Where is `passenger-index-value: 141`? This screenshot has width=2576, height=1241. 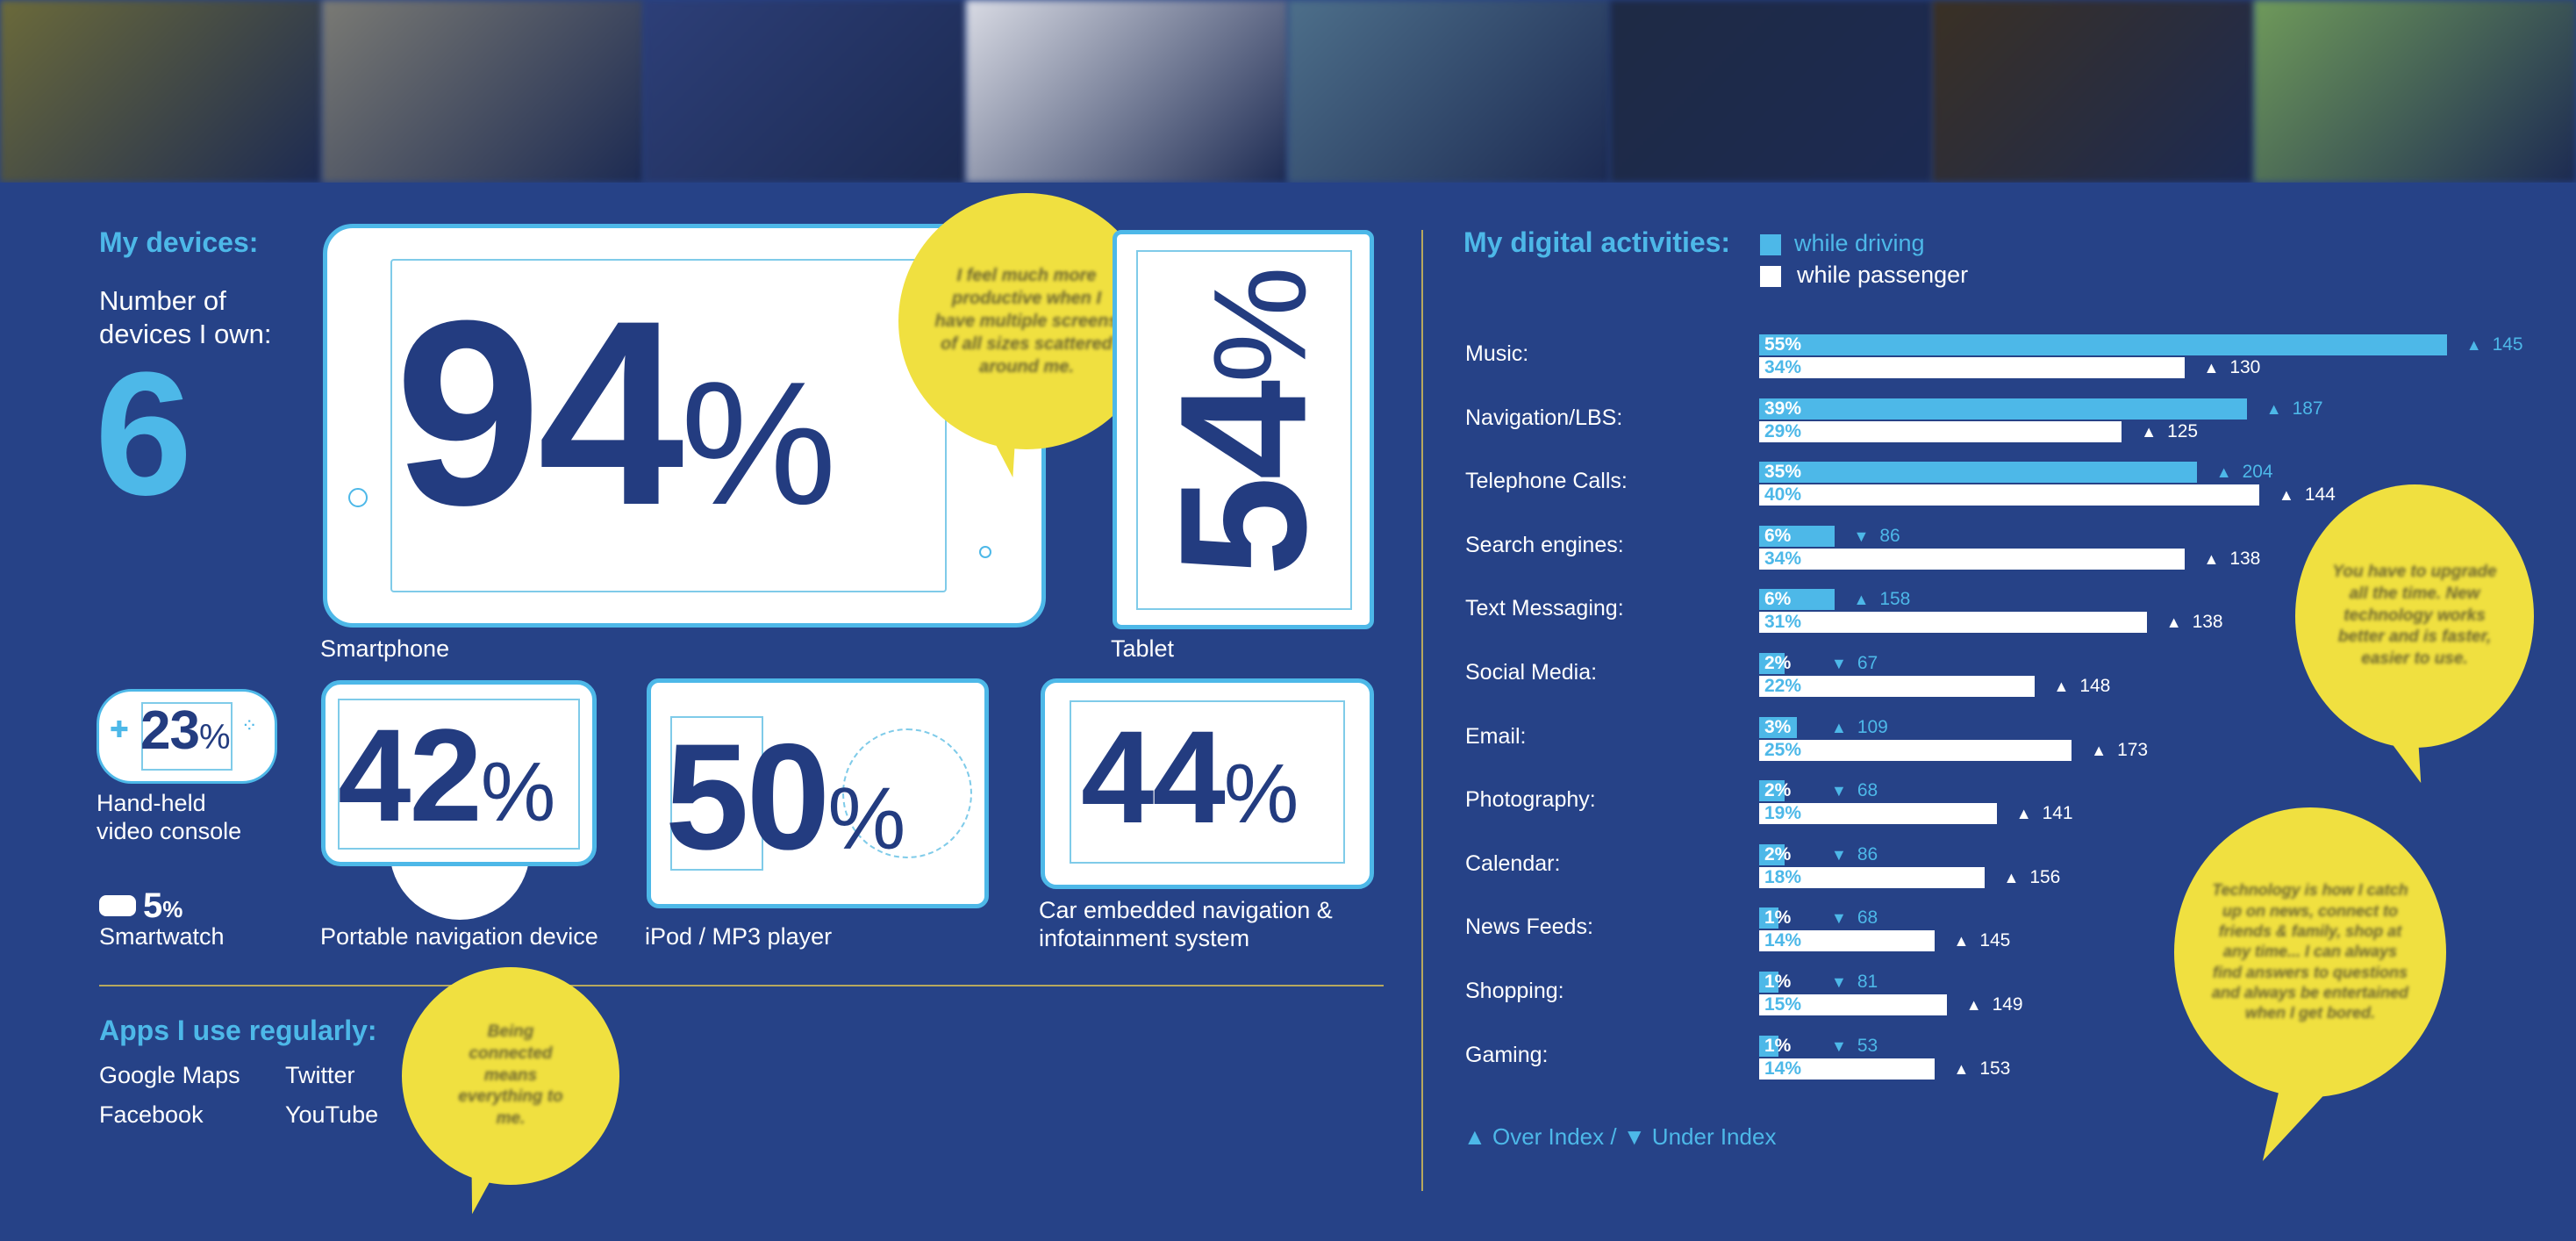
passenger-index-value: 141 is located at coordinates (2057, 813).